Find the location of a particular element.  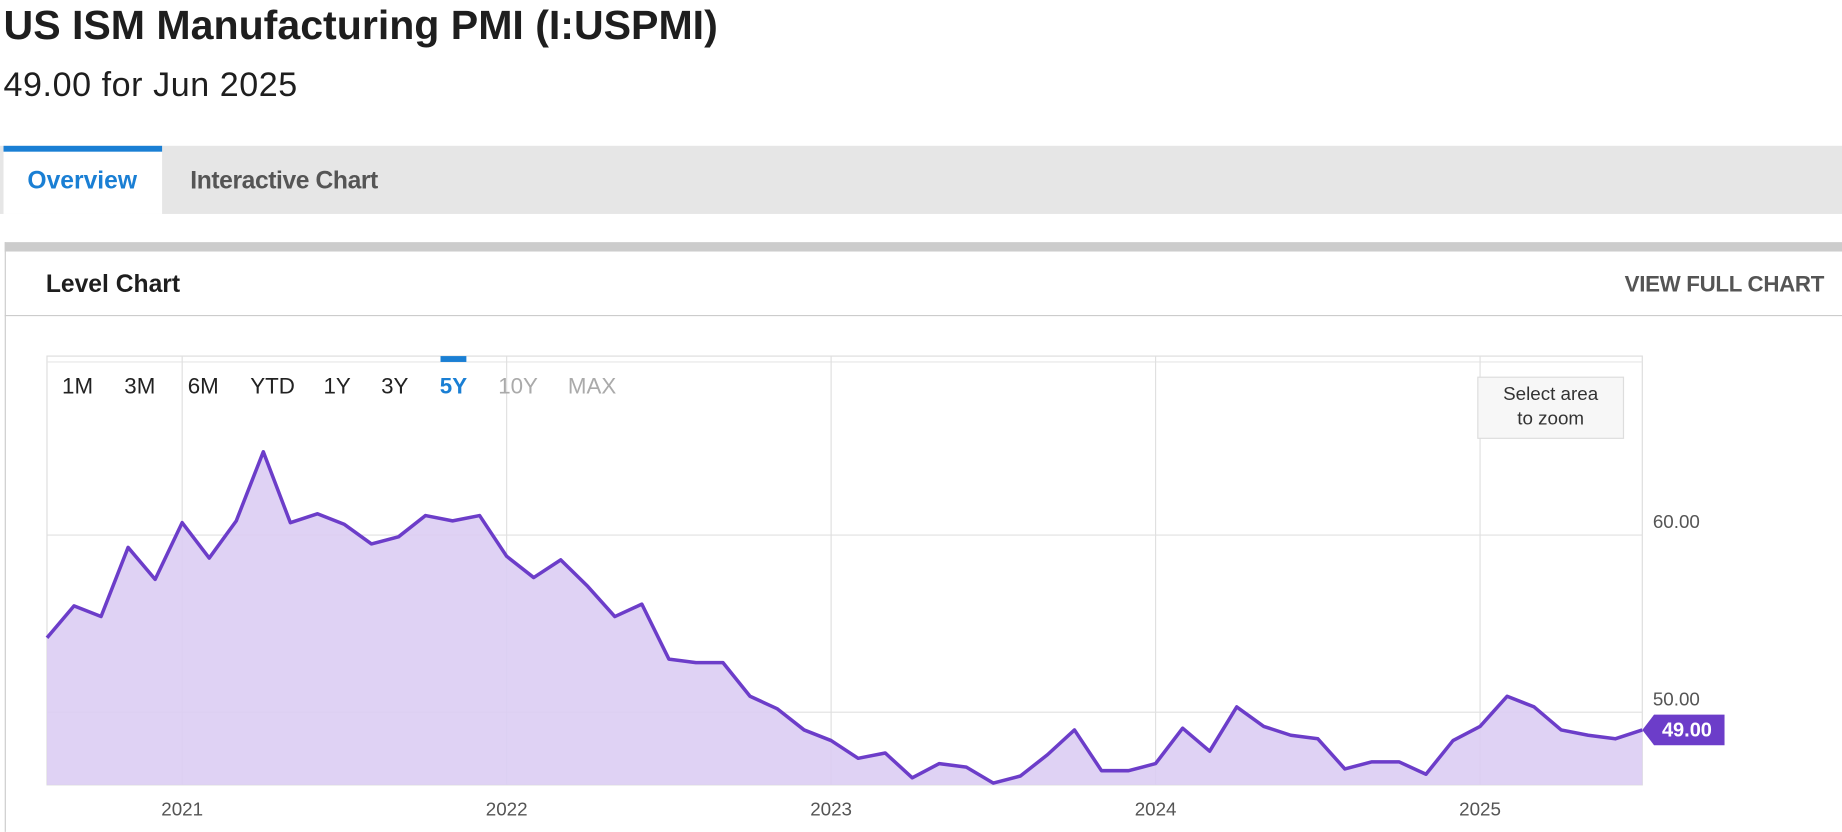

value-label: 49.00 is located at coordinates (1687, 730).